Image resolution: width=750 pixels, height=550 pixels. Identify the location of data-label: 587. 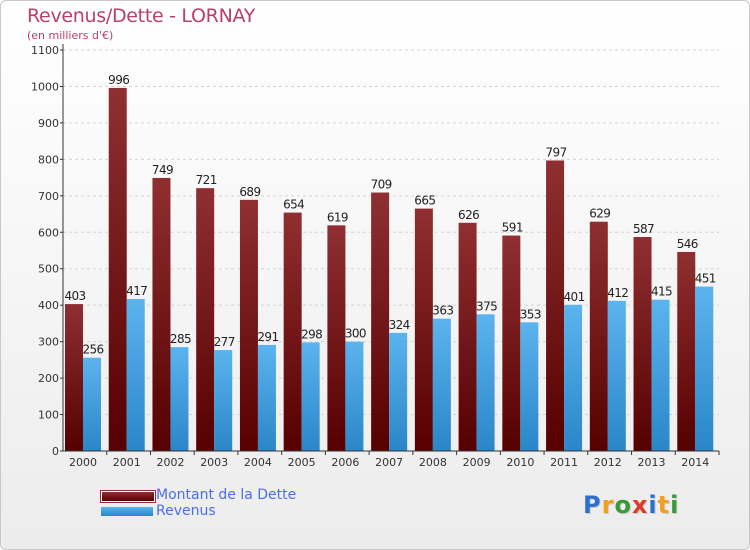
(643, 229).